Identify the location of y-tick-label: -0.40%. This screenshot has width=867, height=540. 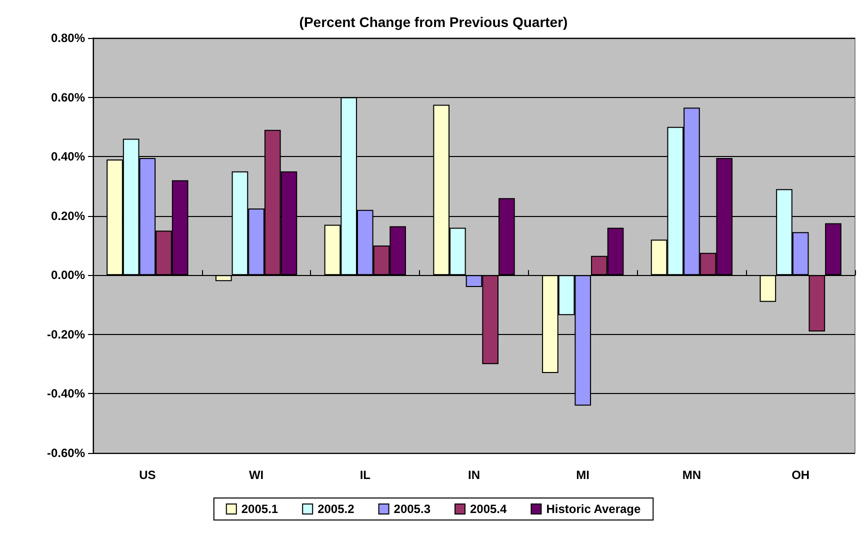
(66, 393).